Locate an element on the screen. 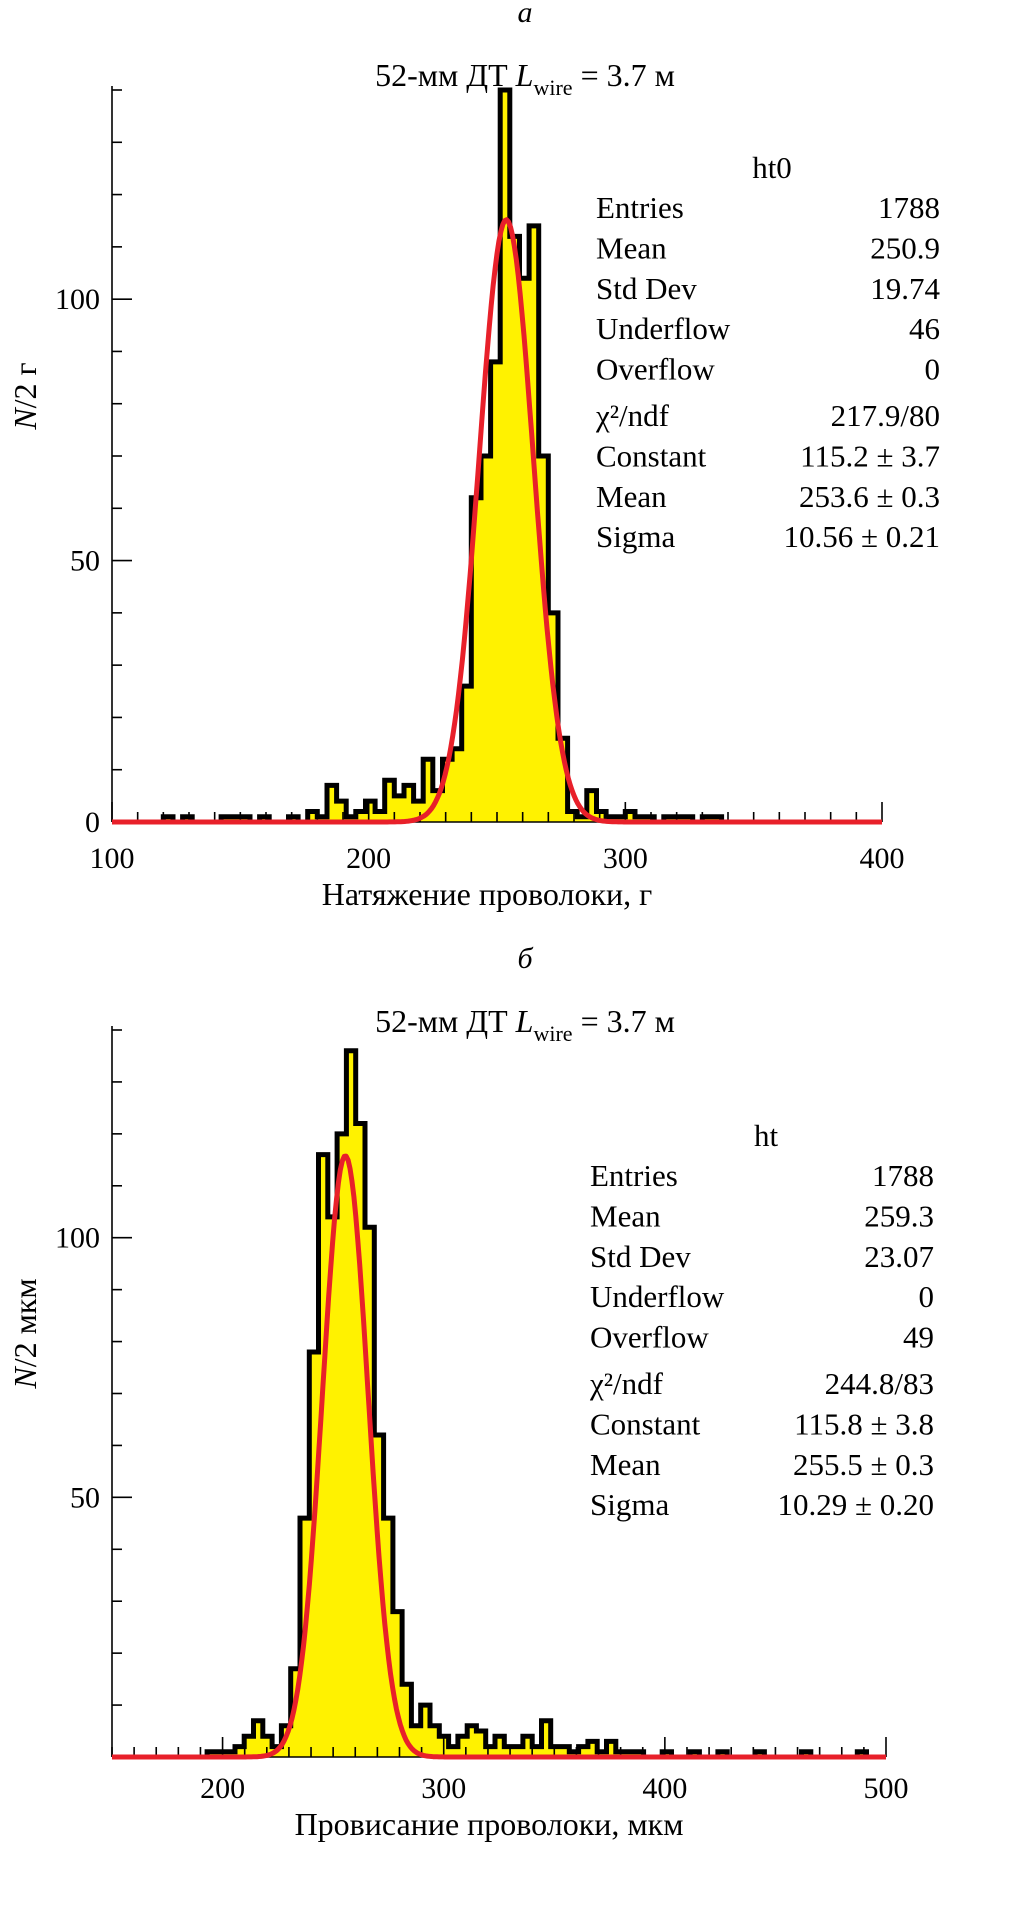  stats-value: 244.8/83 is located at coordinates (879, 1383).